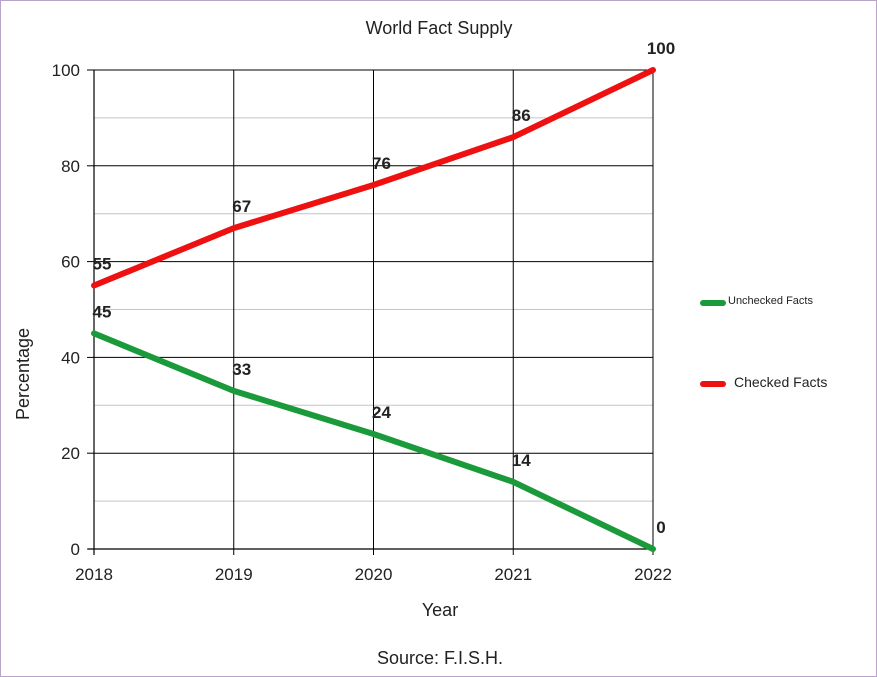 This screenshot has width=877, height=677. I want to click on y-tick-label: 60, so click(70, 262).